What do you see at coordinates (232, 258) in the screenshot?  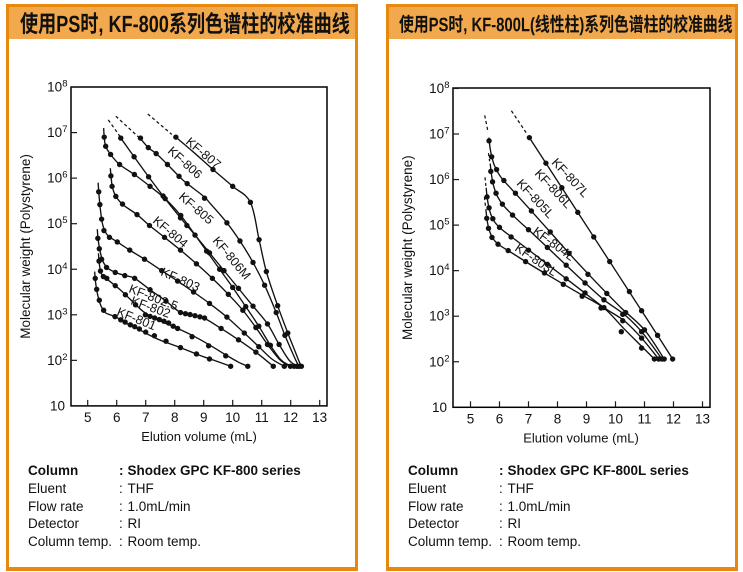 I see `svg-text: KF-806M` at bounding box center [232, 258].